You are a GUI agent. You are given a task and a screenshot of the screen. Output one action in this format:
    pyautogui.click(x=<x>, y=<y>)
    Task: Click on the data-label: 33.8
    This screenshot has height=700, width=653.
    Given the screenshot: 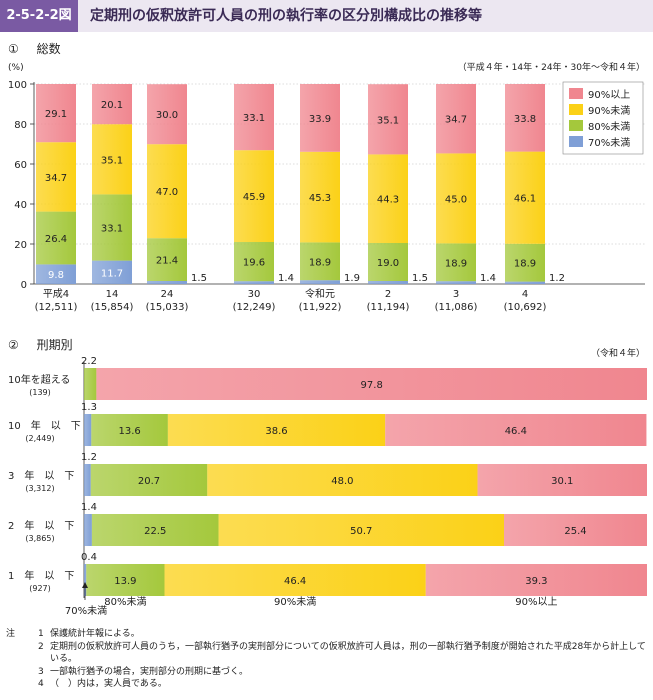 What is the action you would take?
    pyautogui.click(x=525, y=119)
    